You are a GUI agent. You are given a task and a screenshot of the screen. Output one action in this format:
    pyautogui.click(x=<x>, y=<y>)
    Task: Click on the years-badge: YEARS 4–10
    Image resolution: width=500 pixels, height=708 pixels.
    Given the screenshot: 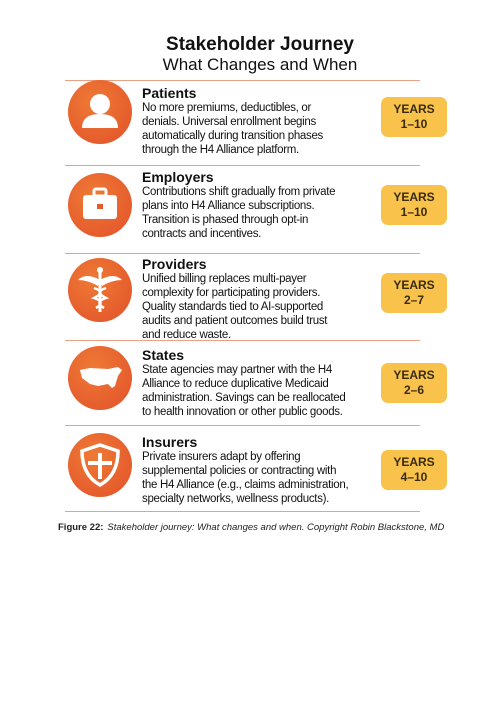 What is the action you would take?
    pyautogui.click(x=414, y=470)
    